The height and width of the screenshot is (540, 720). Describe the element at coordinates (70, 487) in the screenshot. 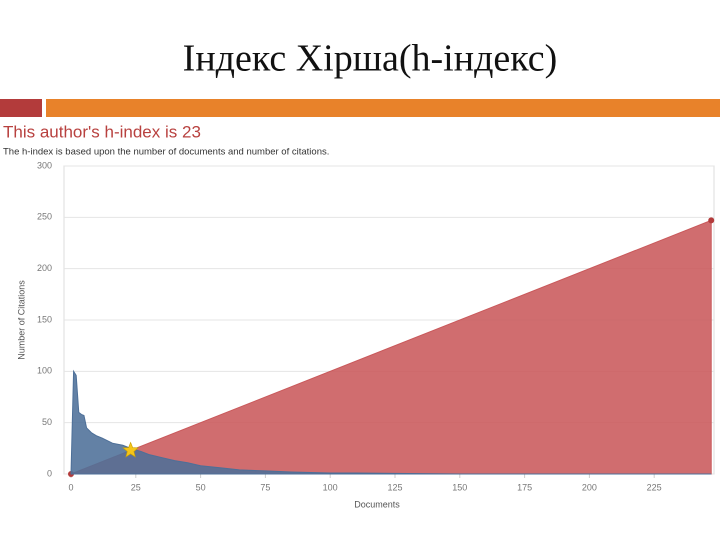

I see `x-tick-label: 0` at that location.